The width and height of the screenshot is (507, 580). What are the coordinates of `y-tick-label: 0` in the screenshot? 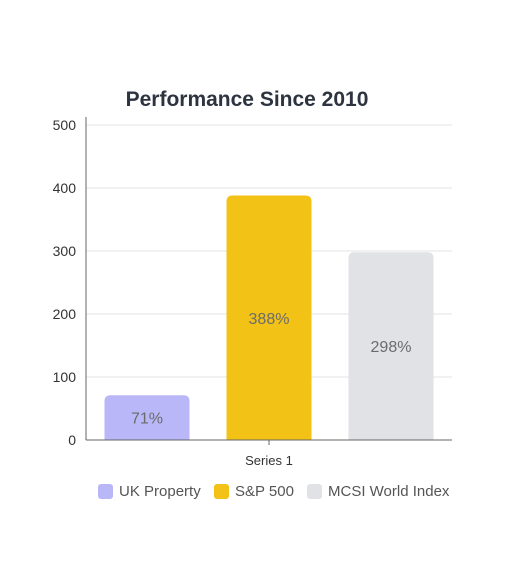 It's located at (72, 440).